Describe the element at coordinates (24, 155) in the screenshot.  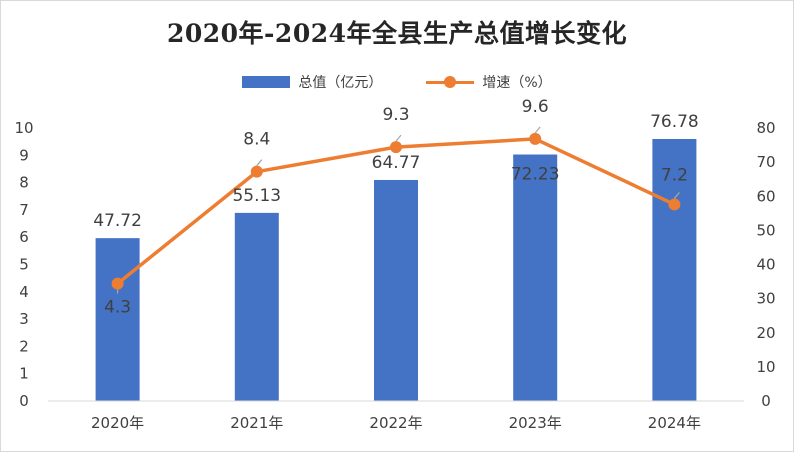
I see `left-axis-tick-9: 9` at that location.